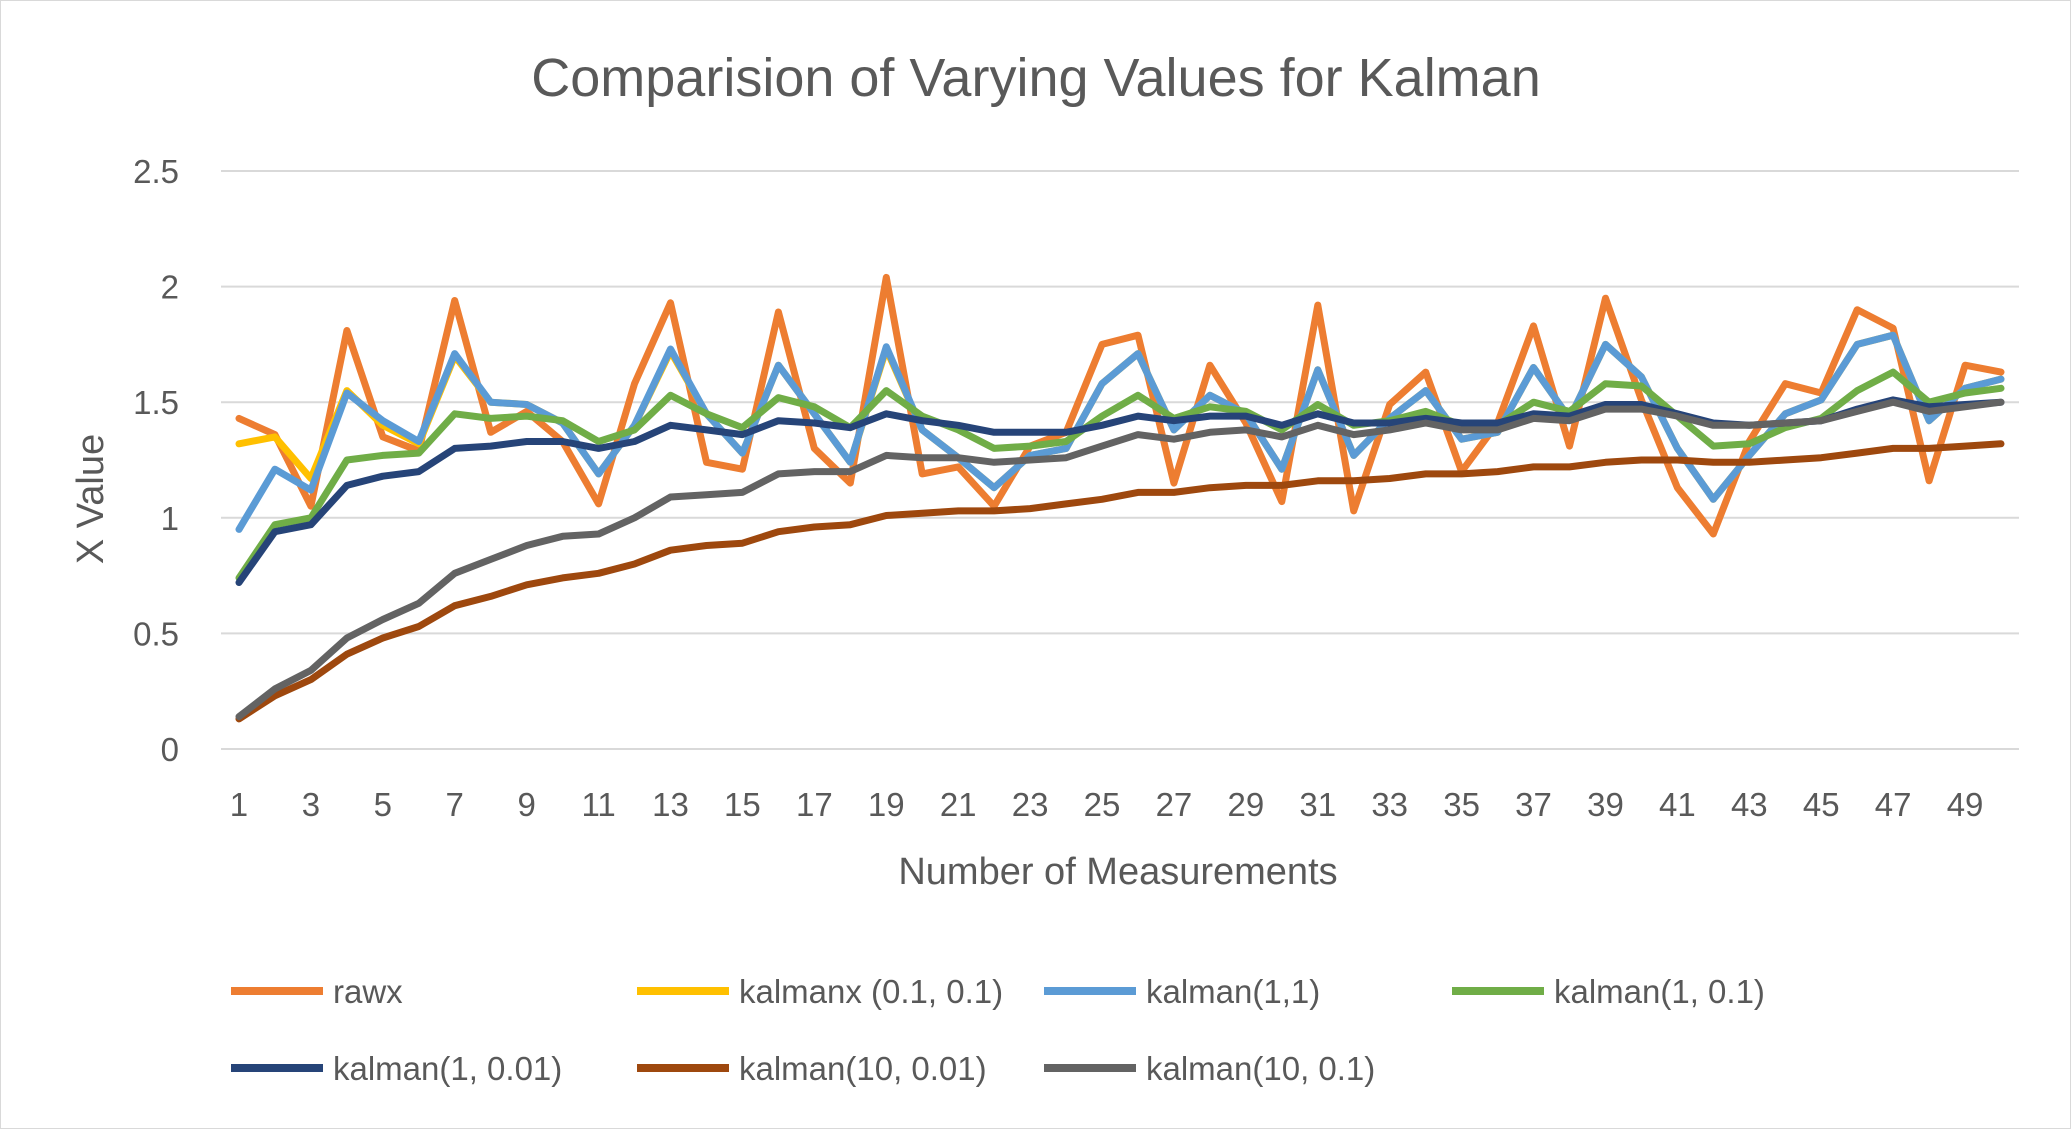  What do you see at coordinates (156, 171) in the screenshot?
I see `y-tick-label: 2.5` at bounding box center [156, 171].